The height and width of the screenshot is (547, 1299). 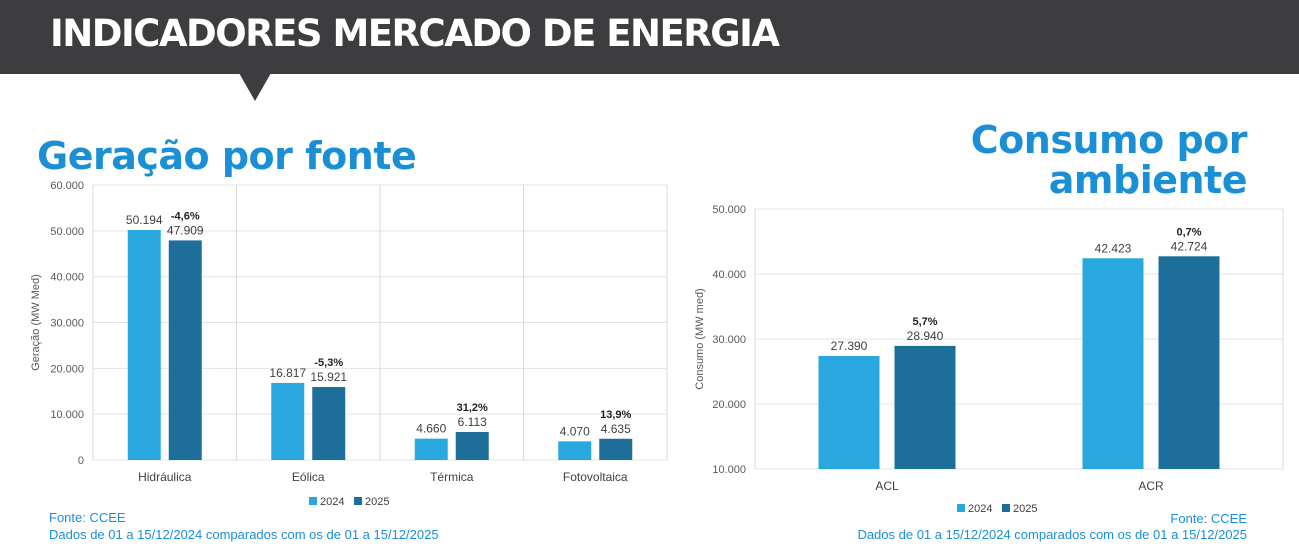 What do you see at coordinates (227, 156) in the screenshot?
I see `generation-chart-title: Geração por fonte` at bounding box center [227, 156].